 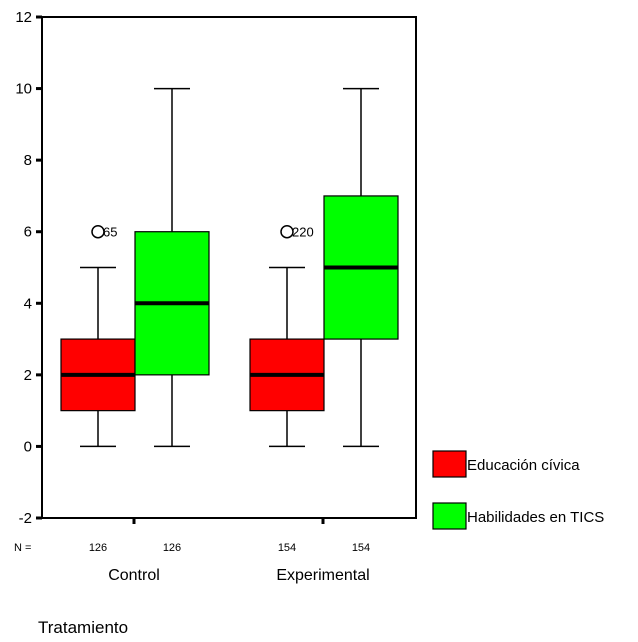 What do you see at coordinates (28, 446) in the screenshot?
I see `y-tick-label: 0` at bounding box center [28, 446].